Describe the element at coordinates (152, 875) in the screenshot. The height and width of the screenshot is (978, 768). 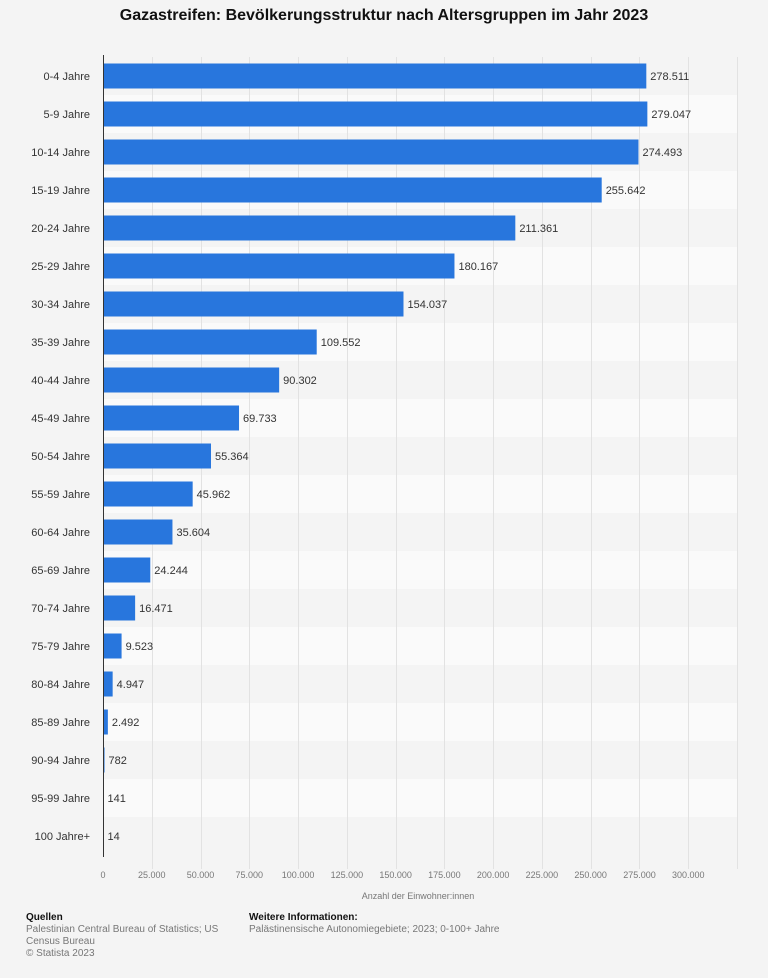
I see `x-tick-label: 25.000` at that location.